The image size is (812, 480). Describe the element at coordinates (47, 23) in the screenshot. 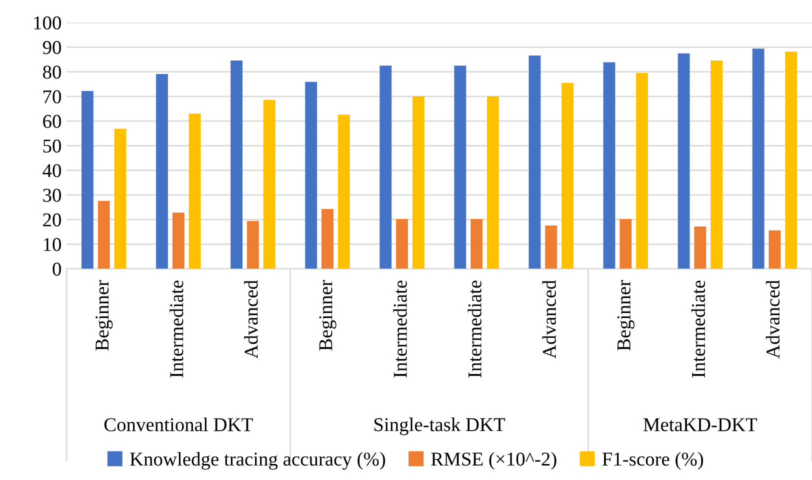

I see `y-tick-label: 100` at that location.